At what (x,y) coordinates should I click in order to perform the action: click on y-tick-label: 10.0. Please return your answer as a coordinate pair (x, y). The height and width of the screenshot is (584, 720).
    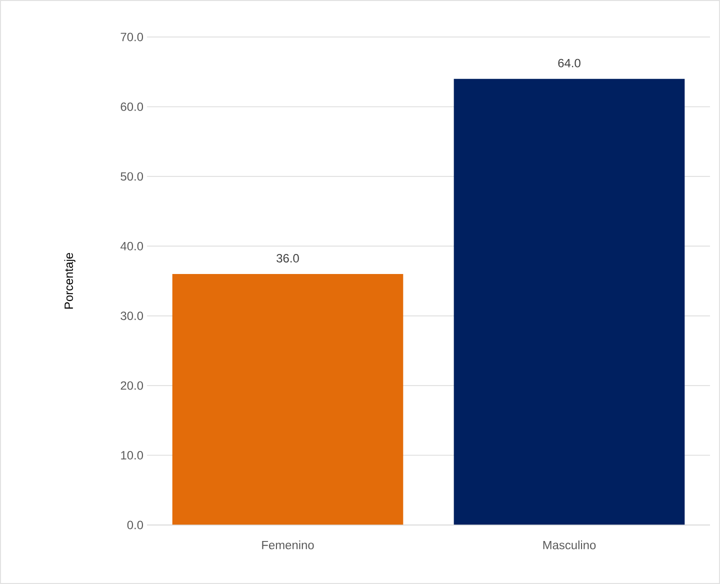
    Looking at the image, I should click on (132, 455).